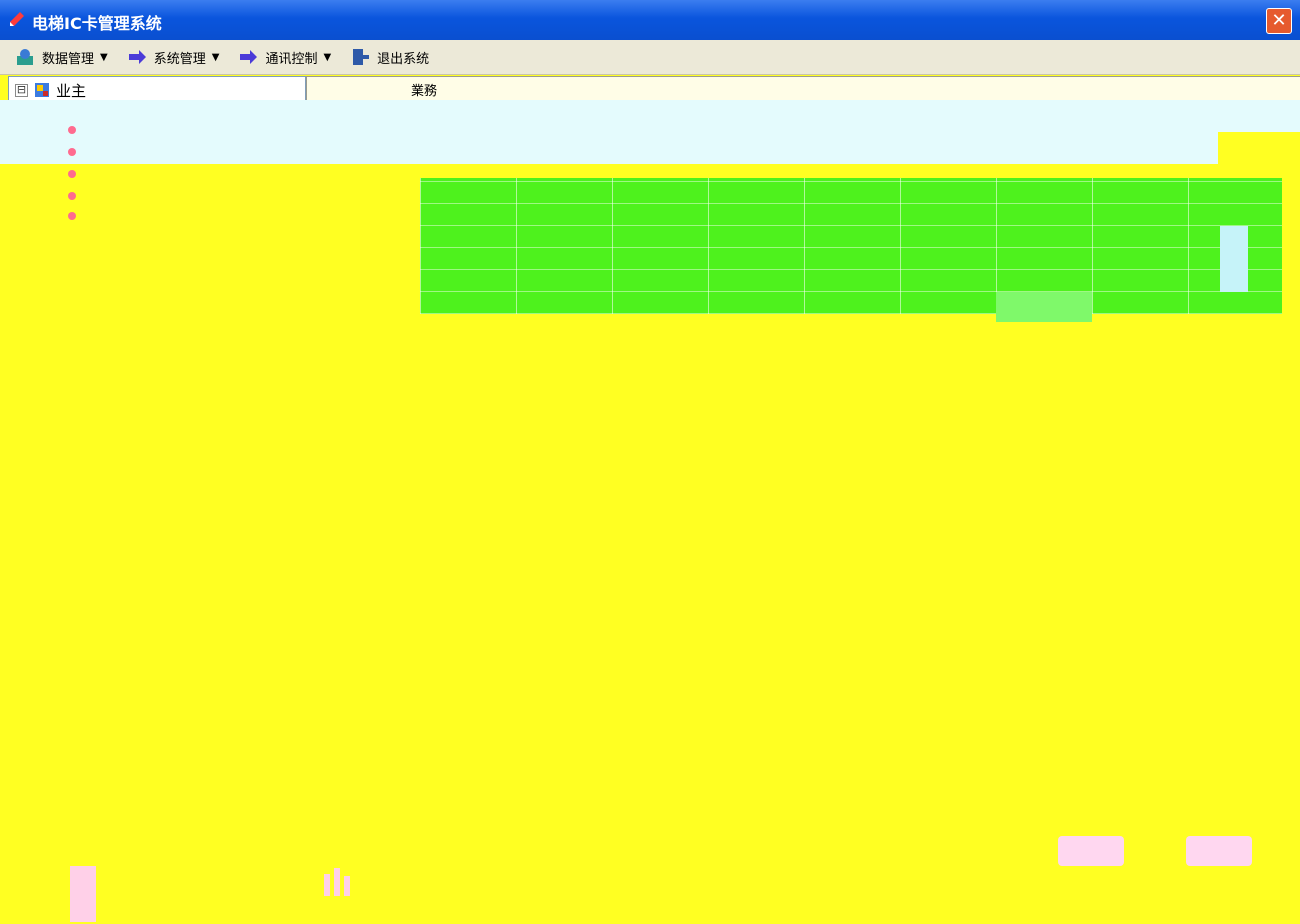  What do you see at coordinates (1259, 148) in the screenshot?
I see `band-accent` at bounding box center [1259, 148].